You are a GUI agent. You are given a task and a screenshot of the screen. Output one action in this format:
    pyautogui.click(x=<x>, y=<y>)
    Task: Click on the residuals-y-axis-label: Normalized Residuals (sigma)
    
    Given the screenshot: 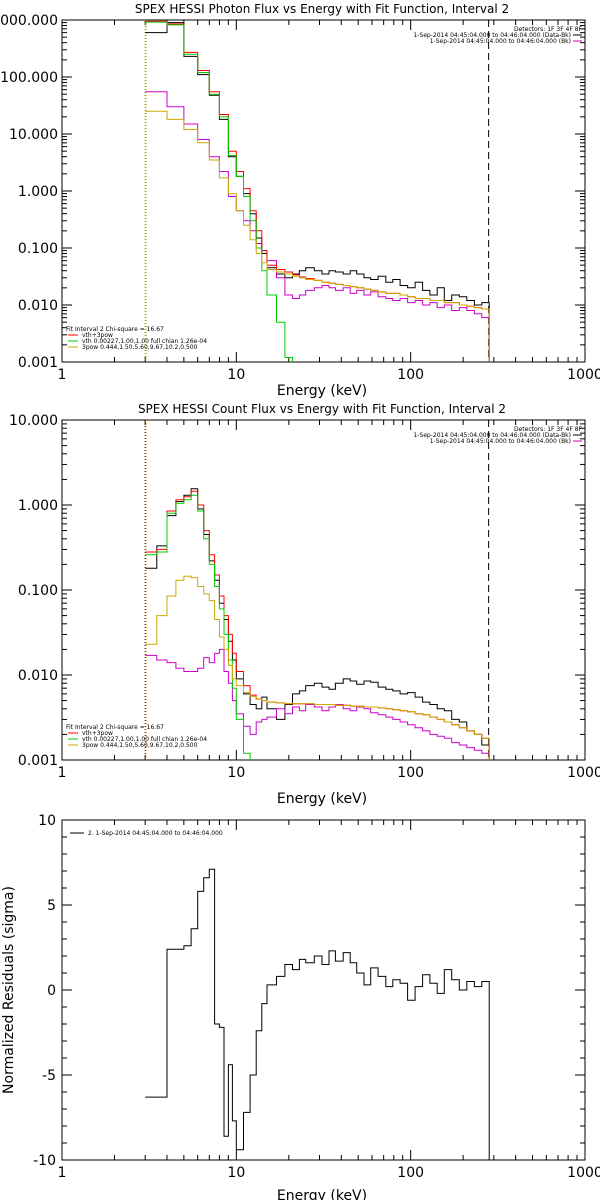 What is the action you would take?
    pyautogui.click(x=9, y=990)
    